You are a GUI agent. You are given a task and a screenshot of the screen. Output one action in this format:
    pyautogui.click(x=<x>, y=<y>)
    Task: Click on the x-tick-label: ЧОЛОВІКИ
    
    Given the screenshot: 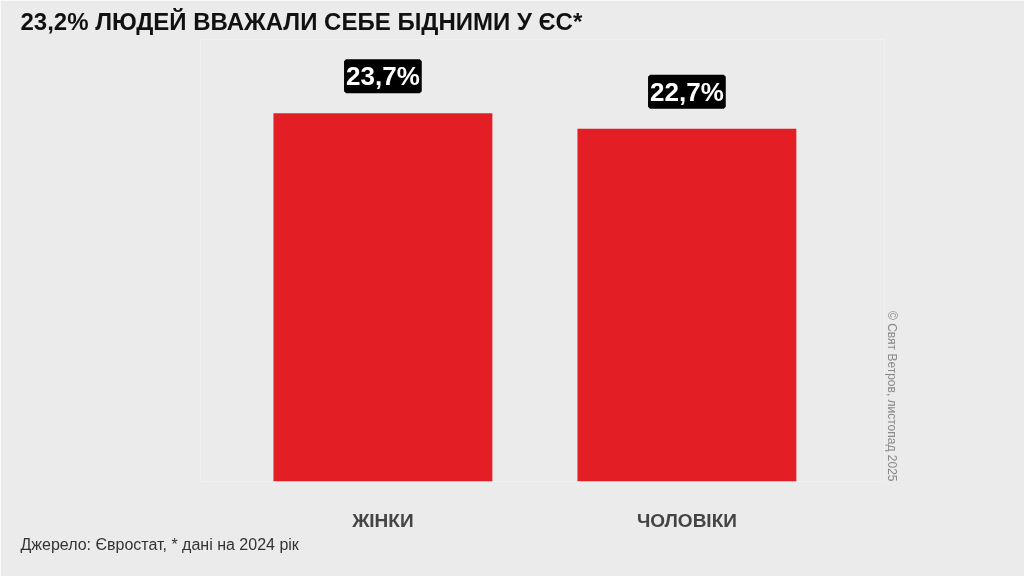 What is the action you would take?
    pyautogui.click(x=686, y=520)
    